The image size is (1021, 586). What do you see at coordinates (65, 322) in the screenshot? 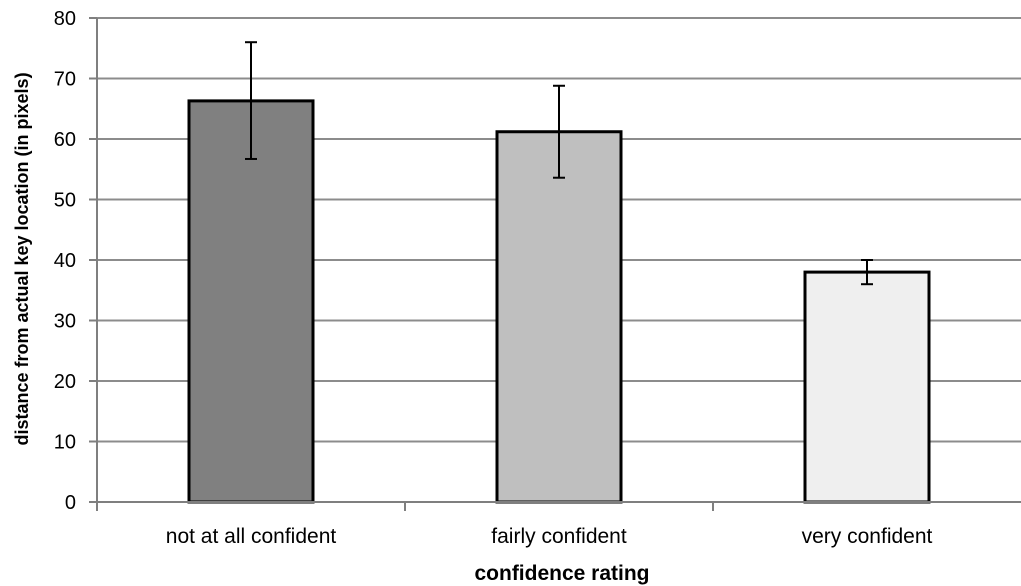
I see `y-tick-label: 30` at bounding box center [65, 322].